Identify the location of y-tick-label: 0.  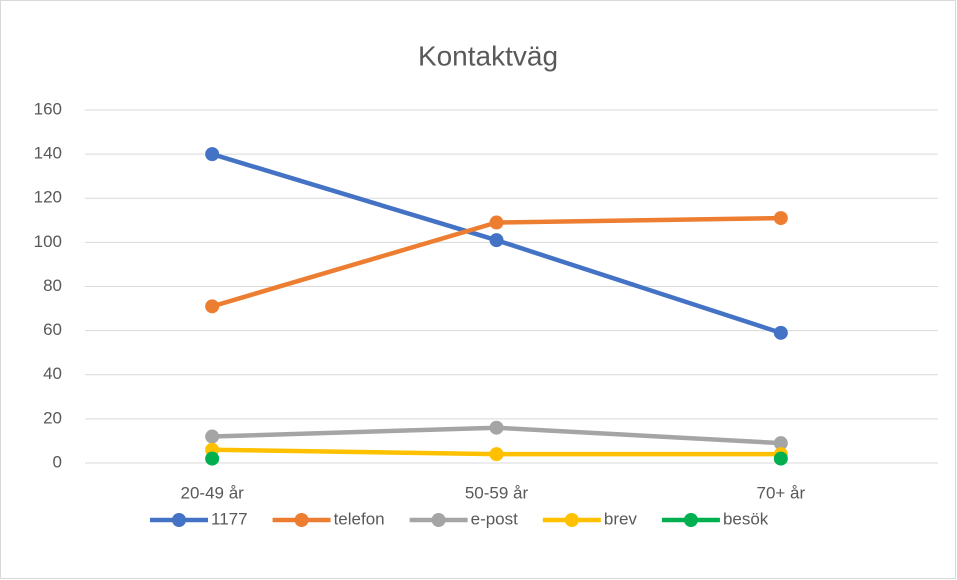
(57, 461).